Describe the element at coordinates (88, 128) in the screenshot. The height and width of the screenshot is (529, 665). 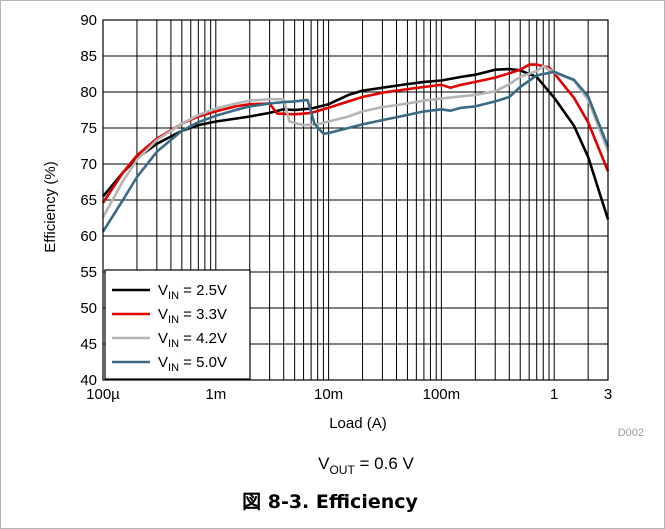
I see `y-tick-label: 75` at that location.